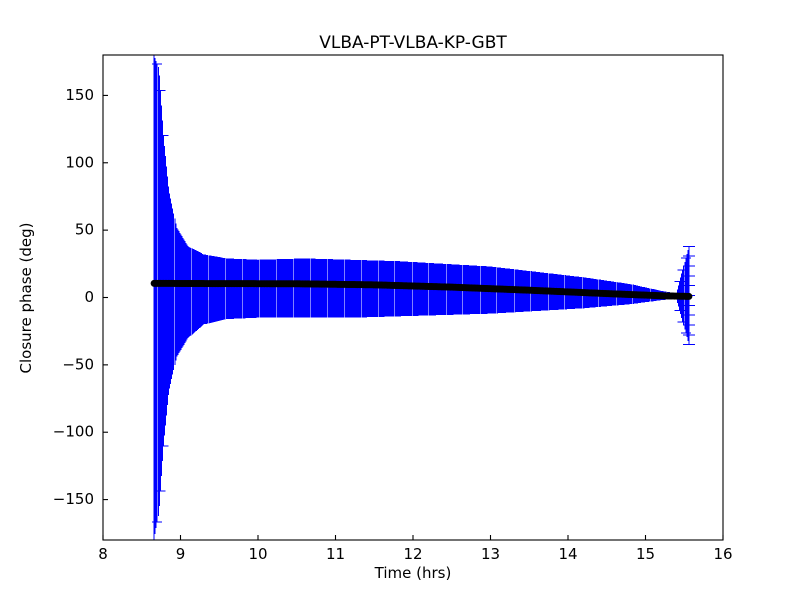  Describe the element at coordinates (257, 554) in the screenshot. I see `x-tick-label: 10` at that location.